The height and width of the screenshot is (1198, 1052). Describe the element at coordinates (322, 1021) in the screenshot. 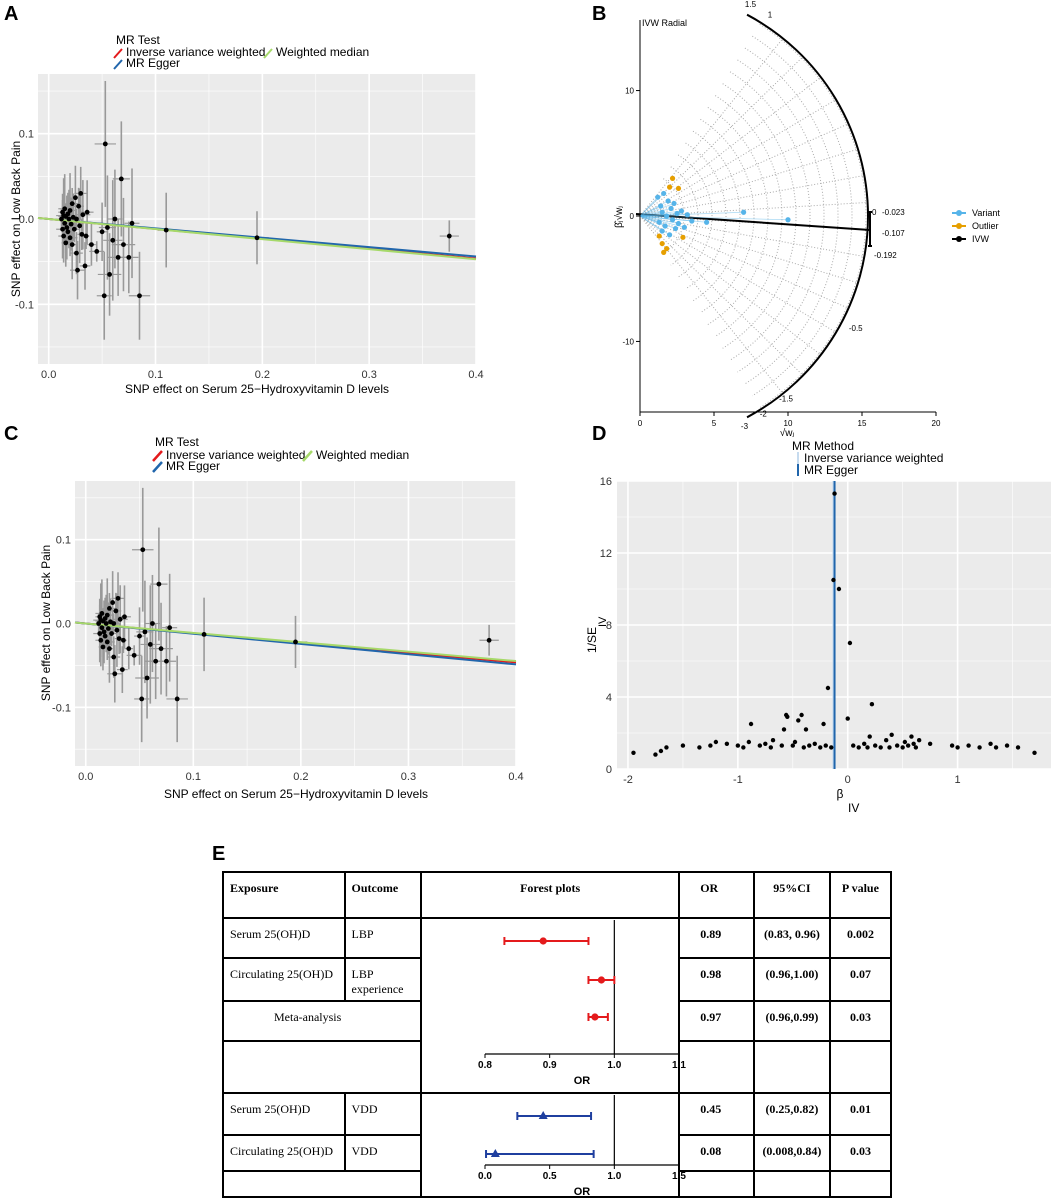

I see `cell-exposure: Meta-analysis` at that location.